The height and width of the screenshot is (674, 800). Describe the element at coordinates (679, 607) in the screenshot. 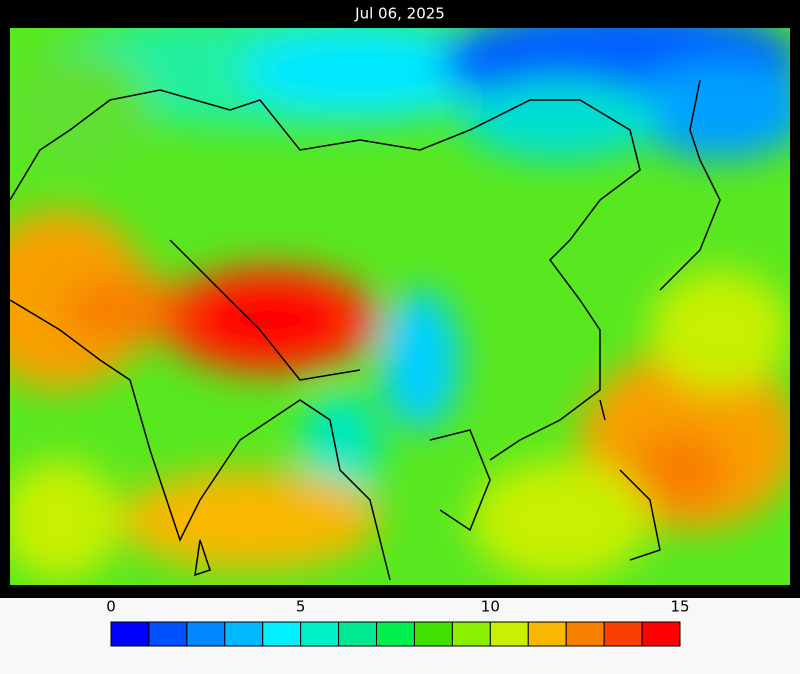

I see `colorbar-tick-label: 15` at that location.